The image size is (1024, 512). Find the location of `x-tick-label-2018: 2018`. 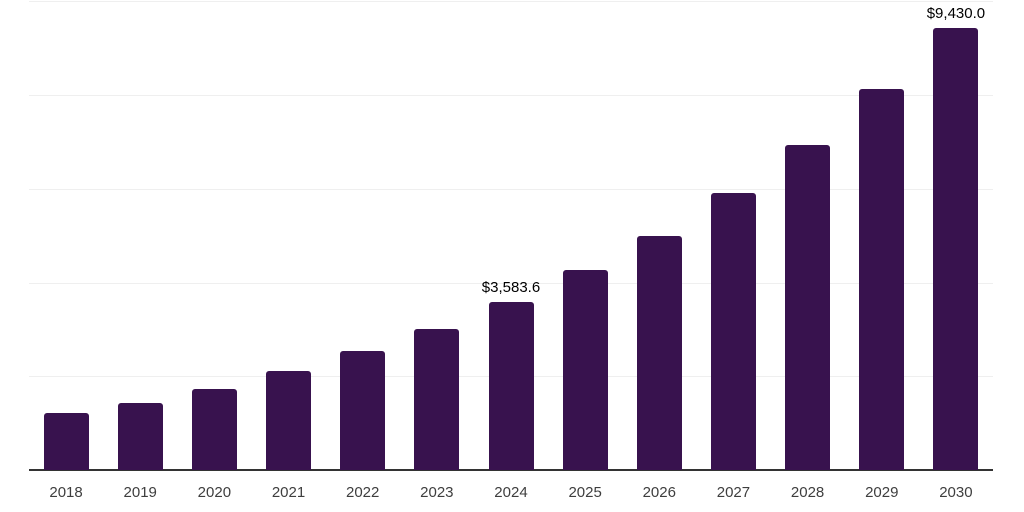

x-tick-label-2018: 2018 is located at coordinates (66, 492).